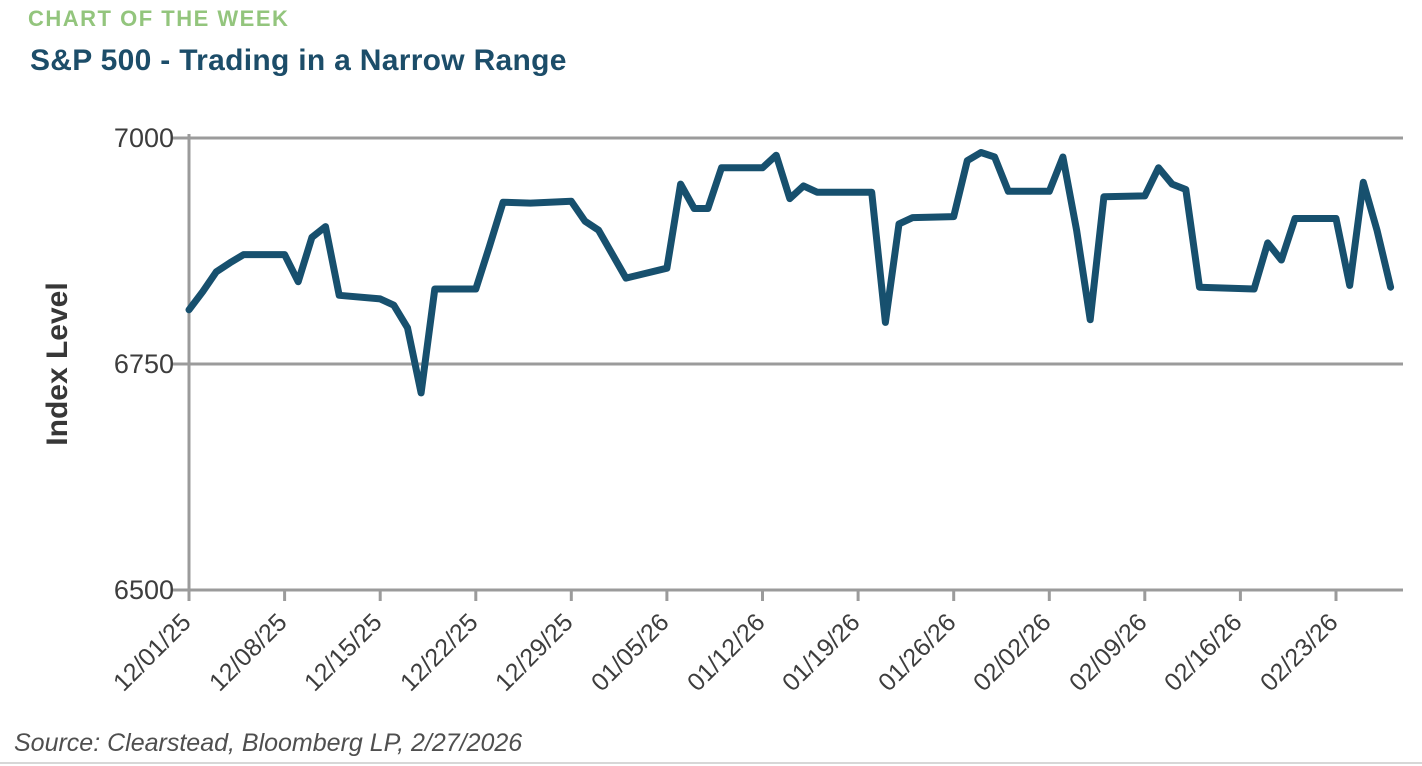 Image resolution: width=1422 pixels, height=766 pixels. What do you see at coordinates (159, 18) in the screenshot?
I see `chart-of-the-week-eyebrow: CHART OF THE WEEK` at bounding box center [159, 18].